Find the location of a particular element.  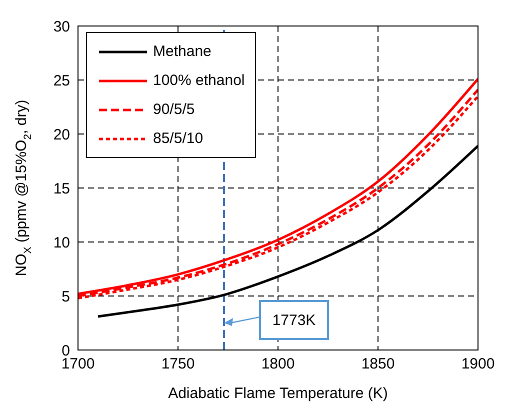

y-tick-label: 5 is located at coordinates (66, 297).